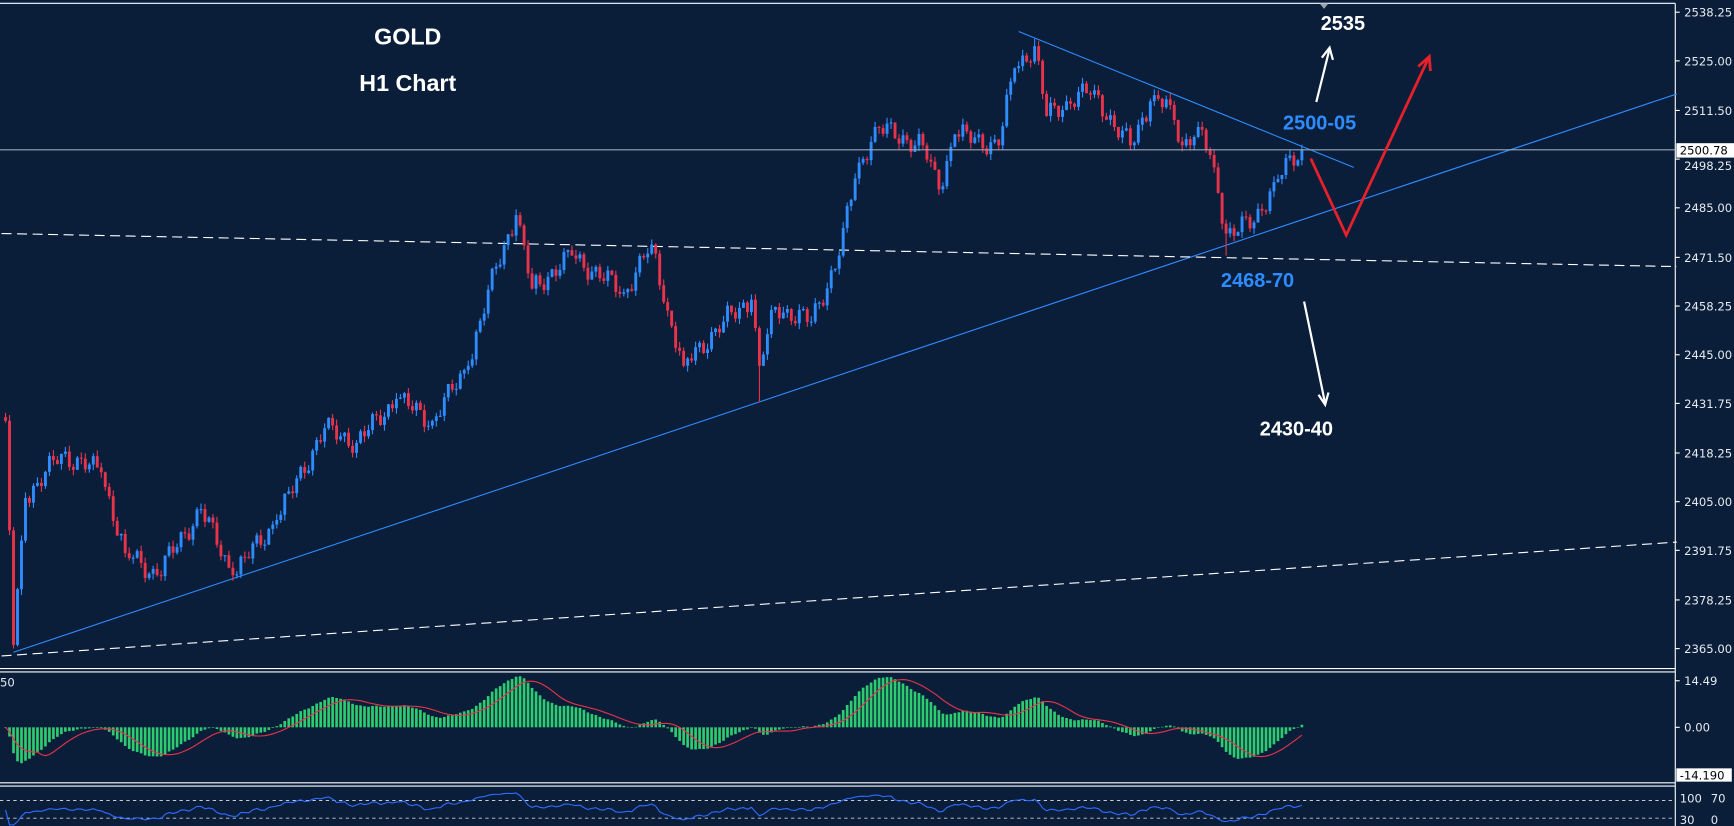 The image size is (1734, 826). Describe the element at coordinates (1343, 24) in the screenshot. I see `annotation-target-up: 2535` at that location.